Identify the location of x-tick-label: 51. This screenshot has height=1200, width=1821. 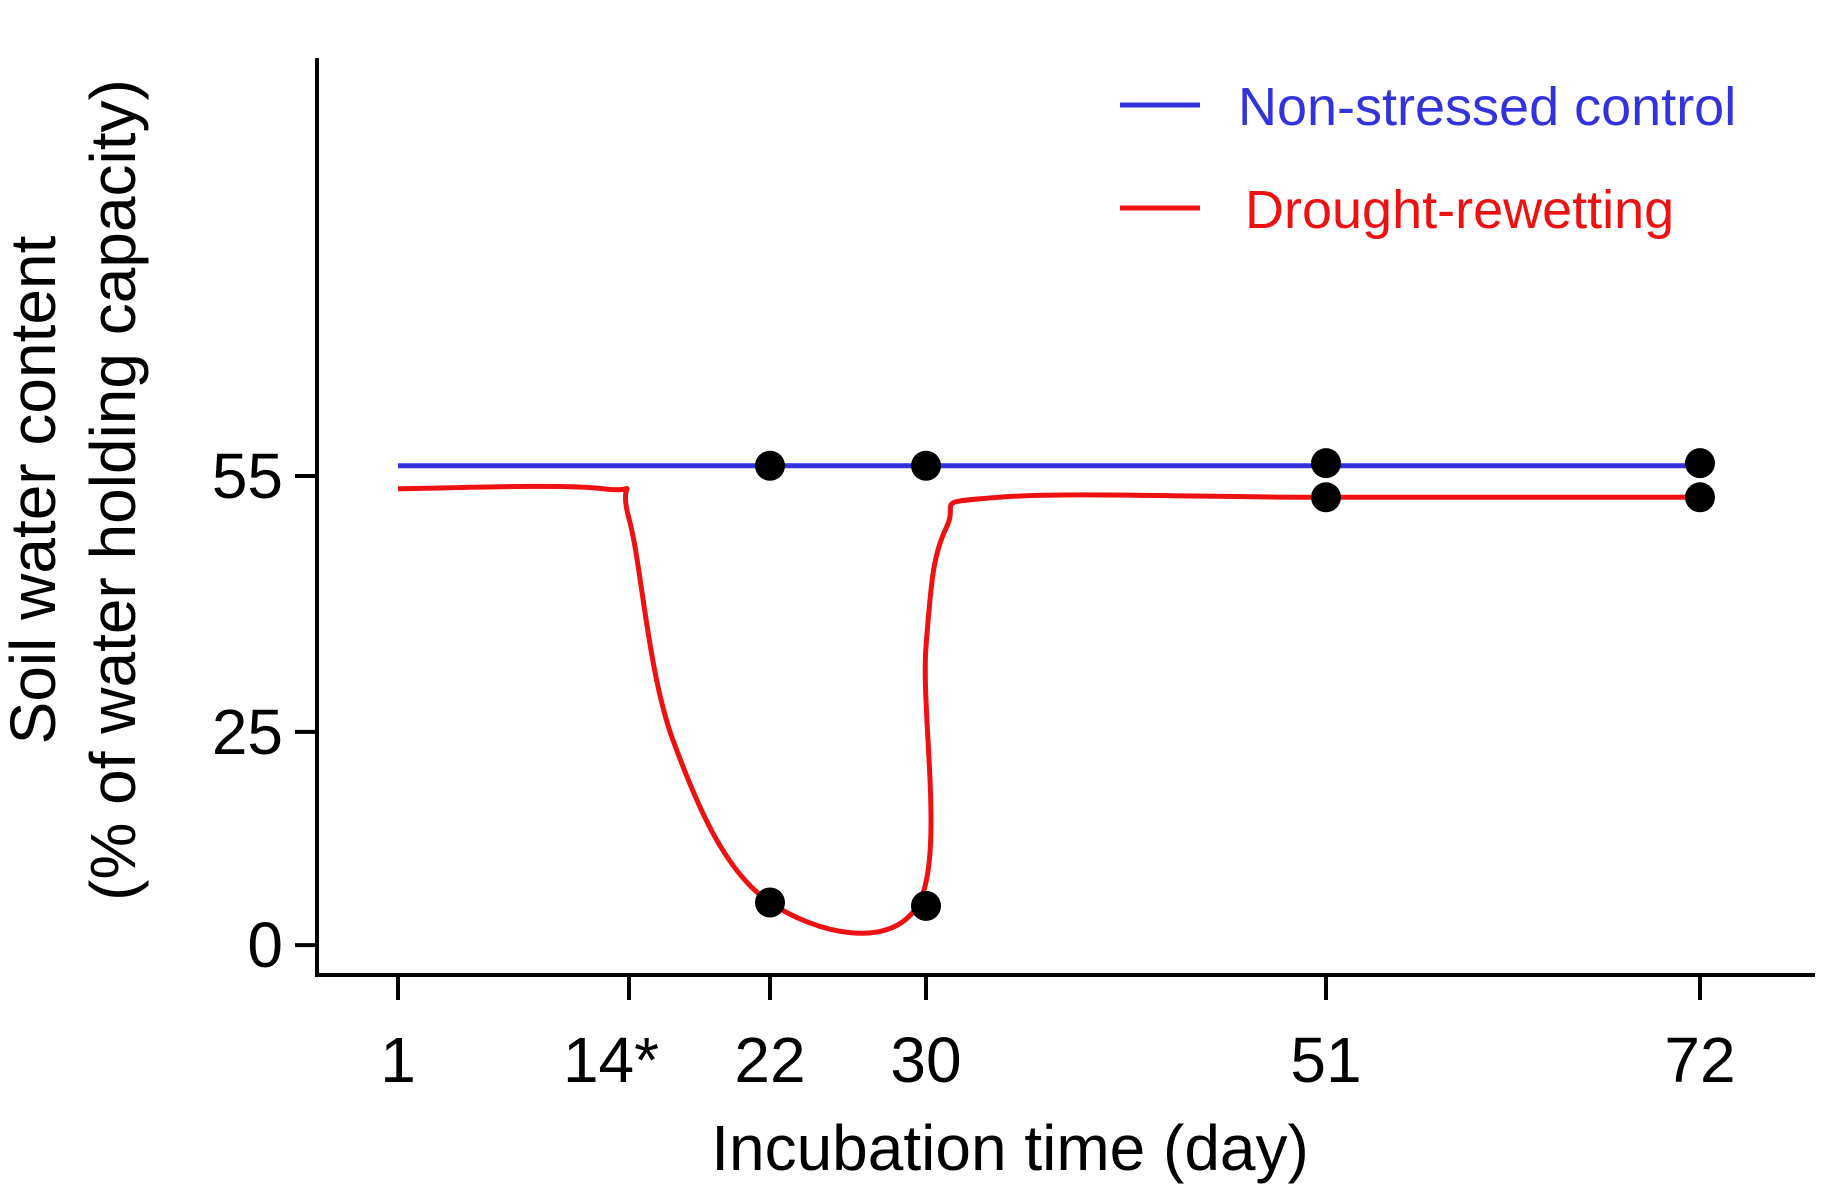
(1325, 1060).